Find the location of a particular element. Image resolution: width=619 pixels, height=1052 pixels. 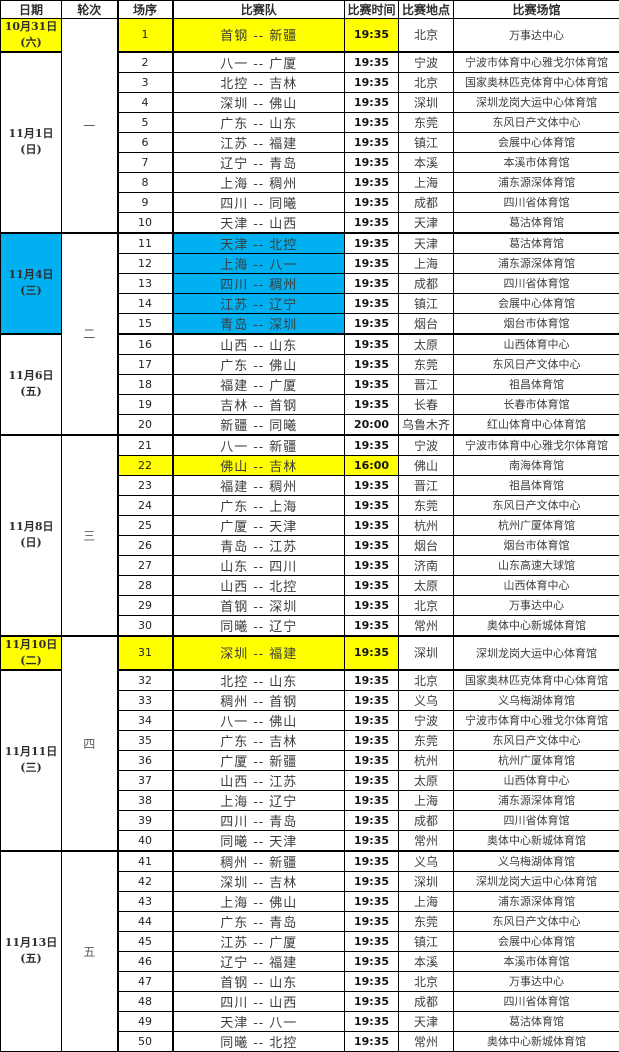

venue-cell: 义乌梅湖体育馆 is located at coordinates (536, 861).